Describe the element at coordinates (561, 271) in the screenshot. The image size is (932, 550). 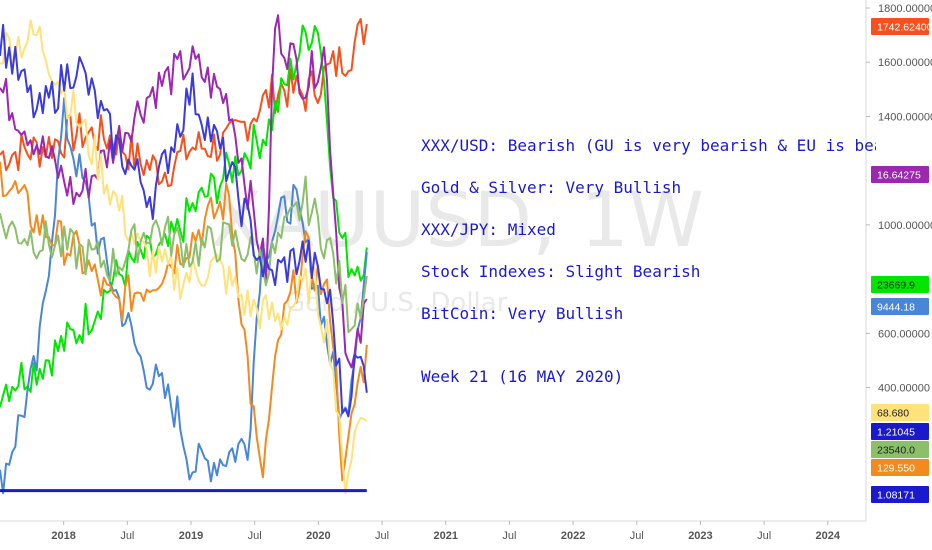
I see `note-stock-indexes: Stock Indexes: Slight Bearish` at that location.